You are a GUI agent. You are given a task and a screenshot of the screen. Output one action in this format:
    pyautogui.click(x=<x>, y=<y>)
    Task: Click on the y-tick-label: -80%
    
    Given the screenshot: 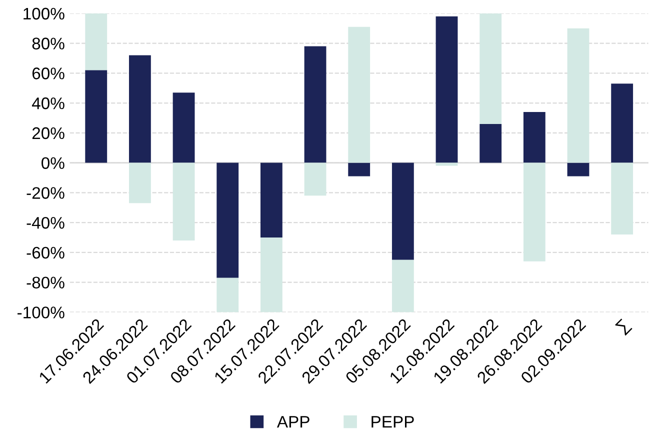 What is the action you would take?
    pyautogui.click(x=45, y=282)
    